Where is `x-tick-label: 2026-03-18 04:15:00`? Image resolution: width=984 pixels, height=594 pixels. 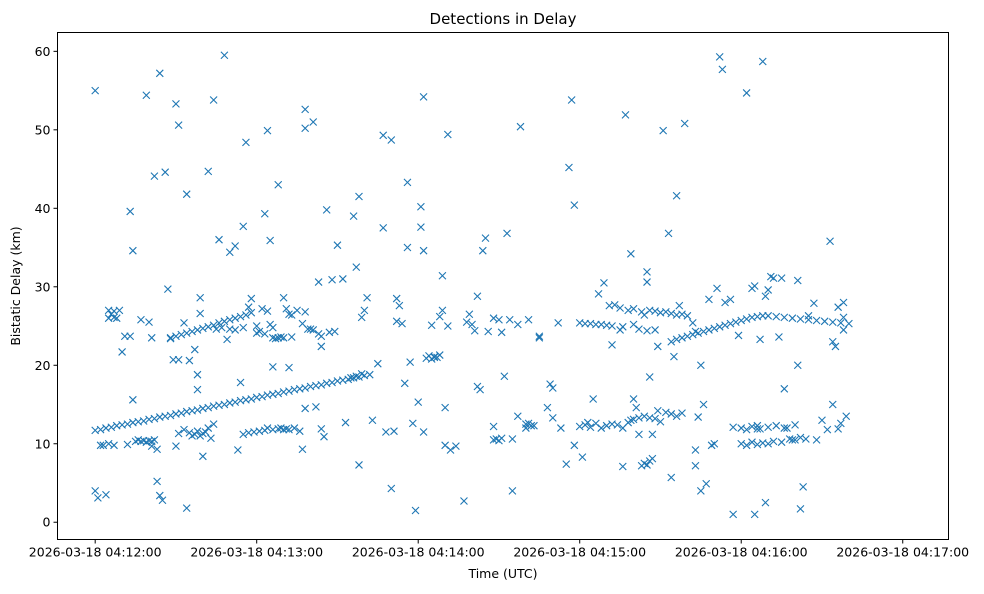
x-tick-label: 2026-03-18 04:15:00 is located at coordinates (579, 552).